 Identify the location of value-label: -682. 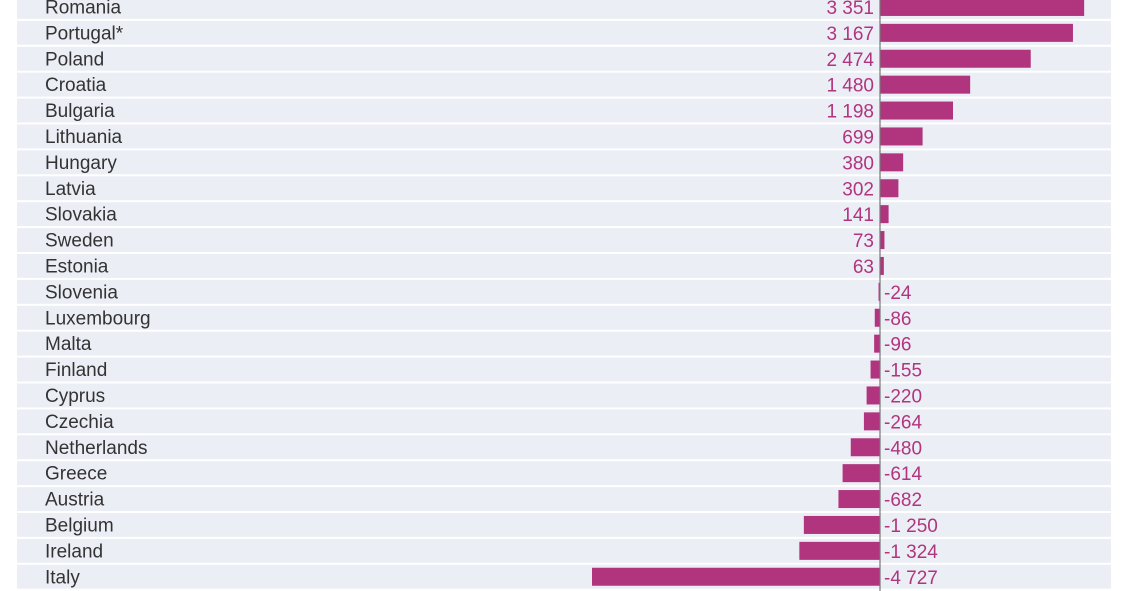
(903, 500).